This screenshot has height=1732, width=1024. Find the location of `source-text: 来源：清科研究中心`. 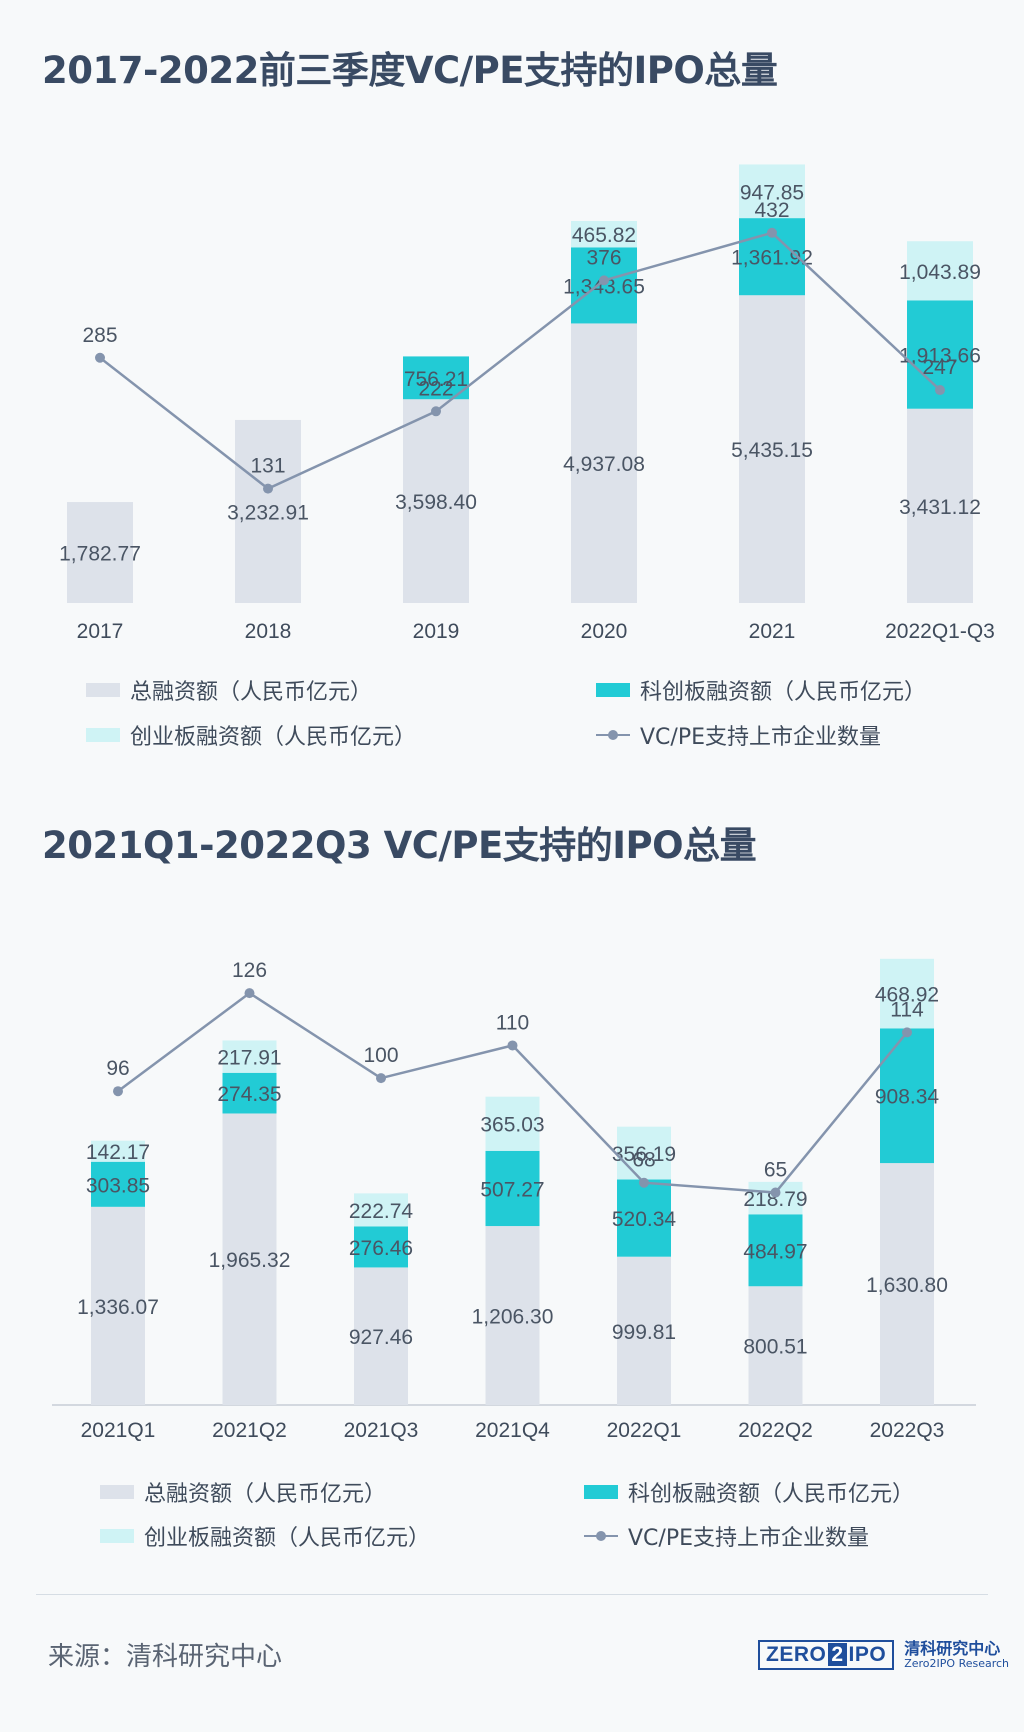

source-text: 来源：清科研究中心 is located at coordinates (165, 1657).